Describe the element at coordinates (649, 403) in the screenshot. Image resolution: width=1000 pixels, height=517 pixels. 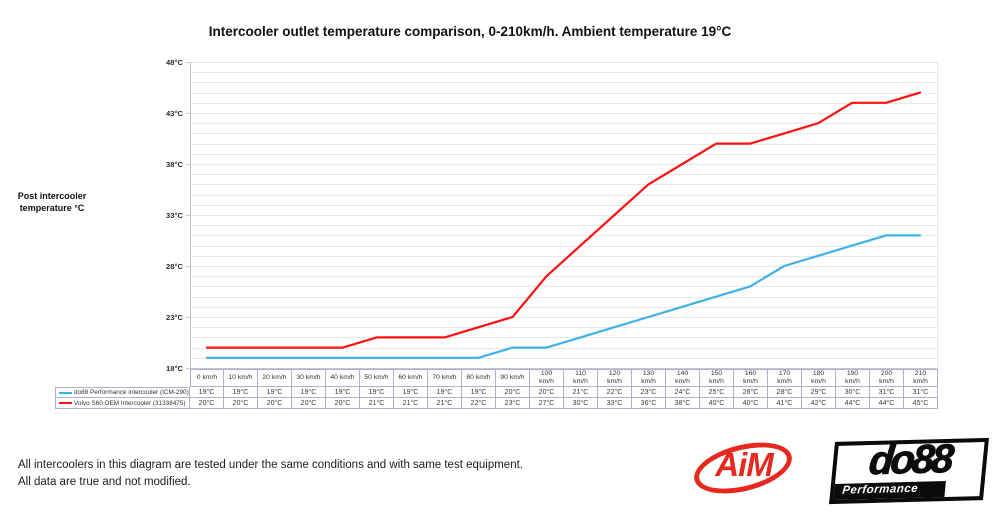
I see `table-value-cell: 36°C` at that location.